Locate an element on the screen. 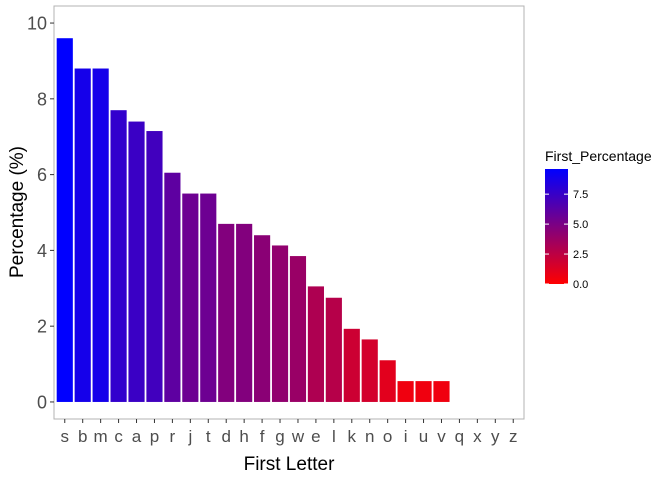  x-tick-label: s is located at coordinates (65, 436).